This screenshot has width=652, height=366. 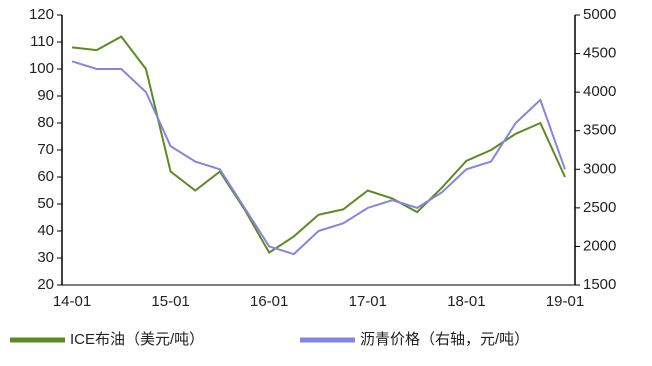 What do you see at coordinates (45, 176) in the screenshot?
I see `y-tick-label: 60` at bounding box center [45, 176].